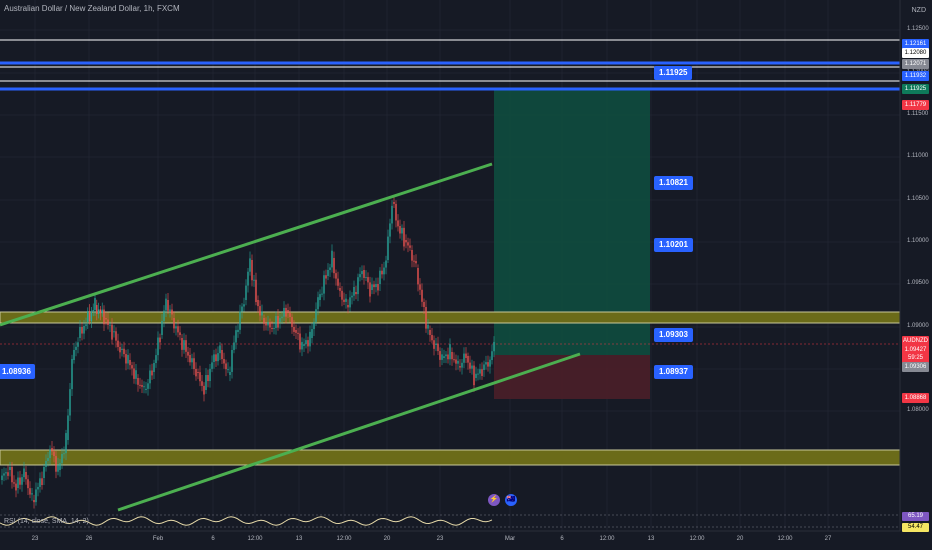 This screenshot has width=932, height=550. I want to click on callout-stop: 1.08937, so click(673, 372).